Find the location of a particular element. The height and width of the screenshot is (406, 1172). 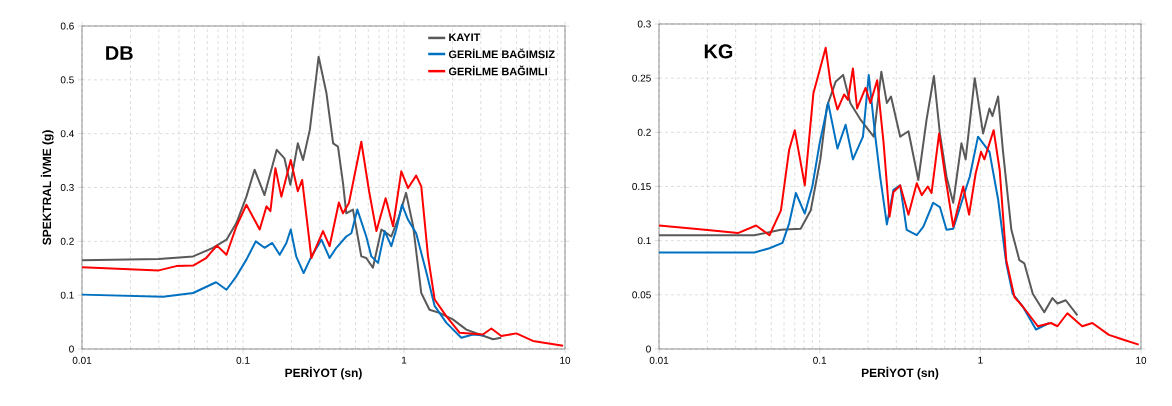

y-tick-label: 0.4 is located at coordinates (67, 134).